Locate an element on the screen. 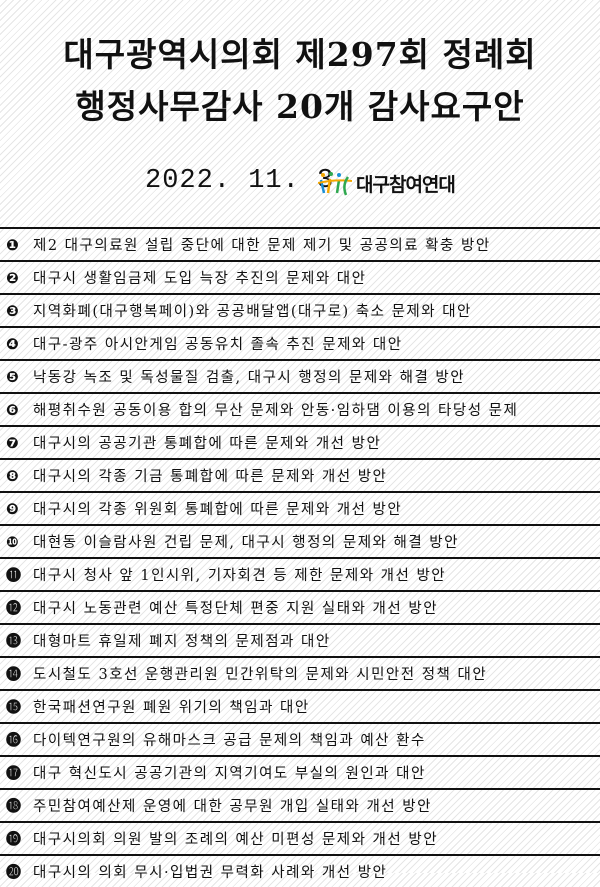 The height and width of the screenshot is (887, 600). item-number: ❸ is located at coordinates (12, 310).